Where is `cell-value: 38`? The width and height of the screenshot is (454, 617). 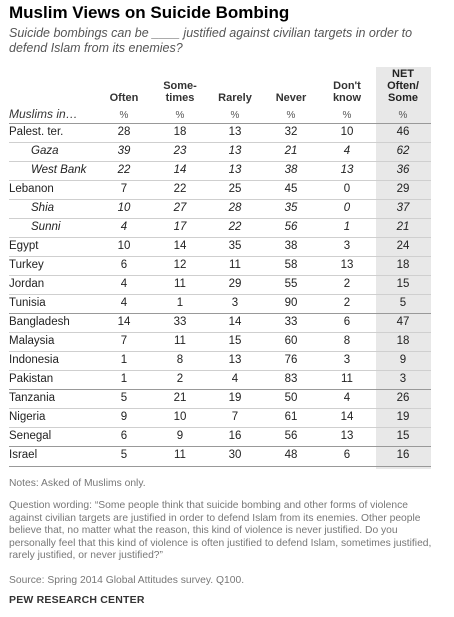
cell-value: 38 is located at coordinates (291, 246).